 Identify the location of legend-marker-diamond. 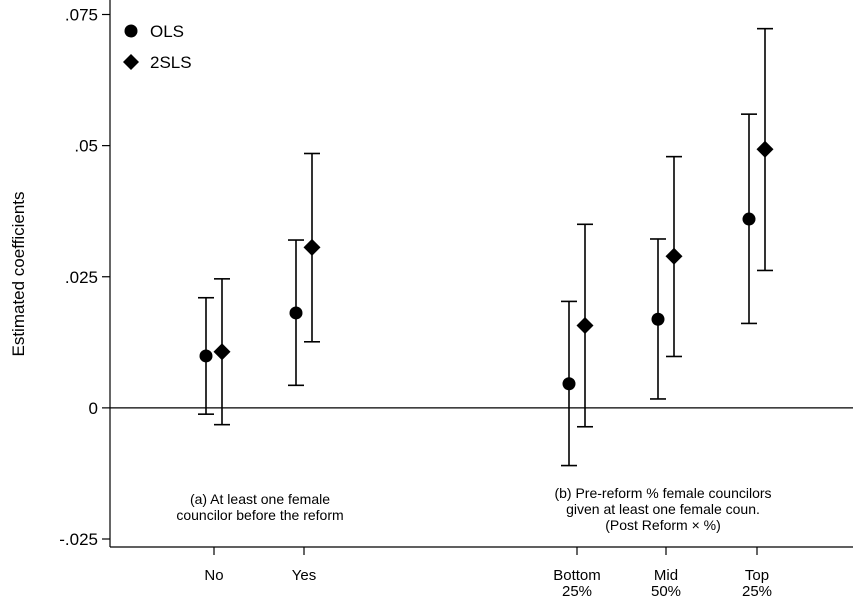
(131, 62).